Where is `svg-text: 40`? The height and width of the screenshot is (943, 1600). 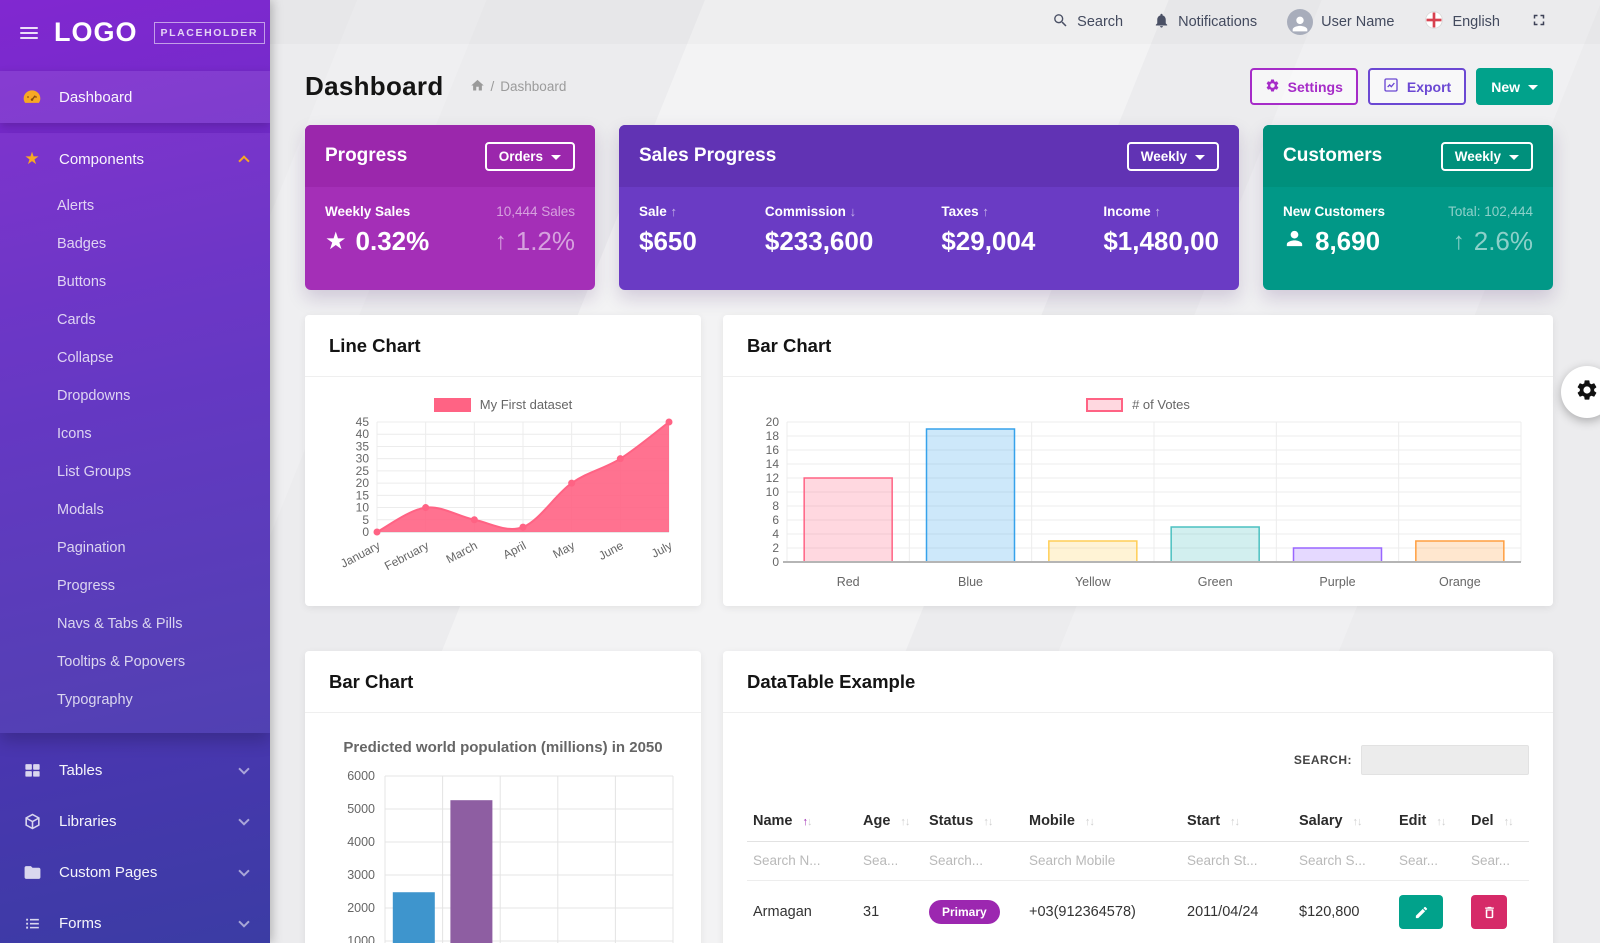 svg-text: 40 is located at coordinates (363, 434).